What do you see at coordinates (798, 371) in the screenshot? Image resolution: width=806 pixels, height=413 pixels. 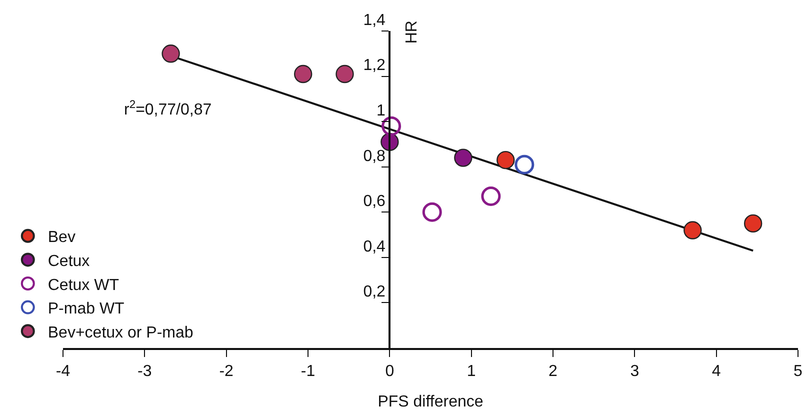 I see `x-tick-label: 5` at bounding box center [798, 371].